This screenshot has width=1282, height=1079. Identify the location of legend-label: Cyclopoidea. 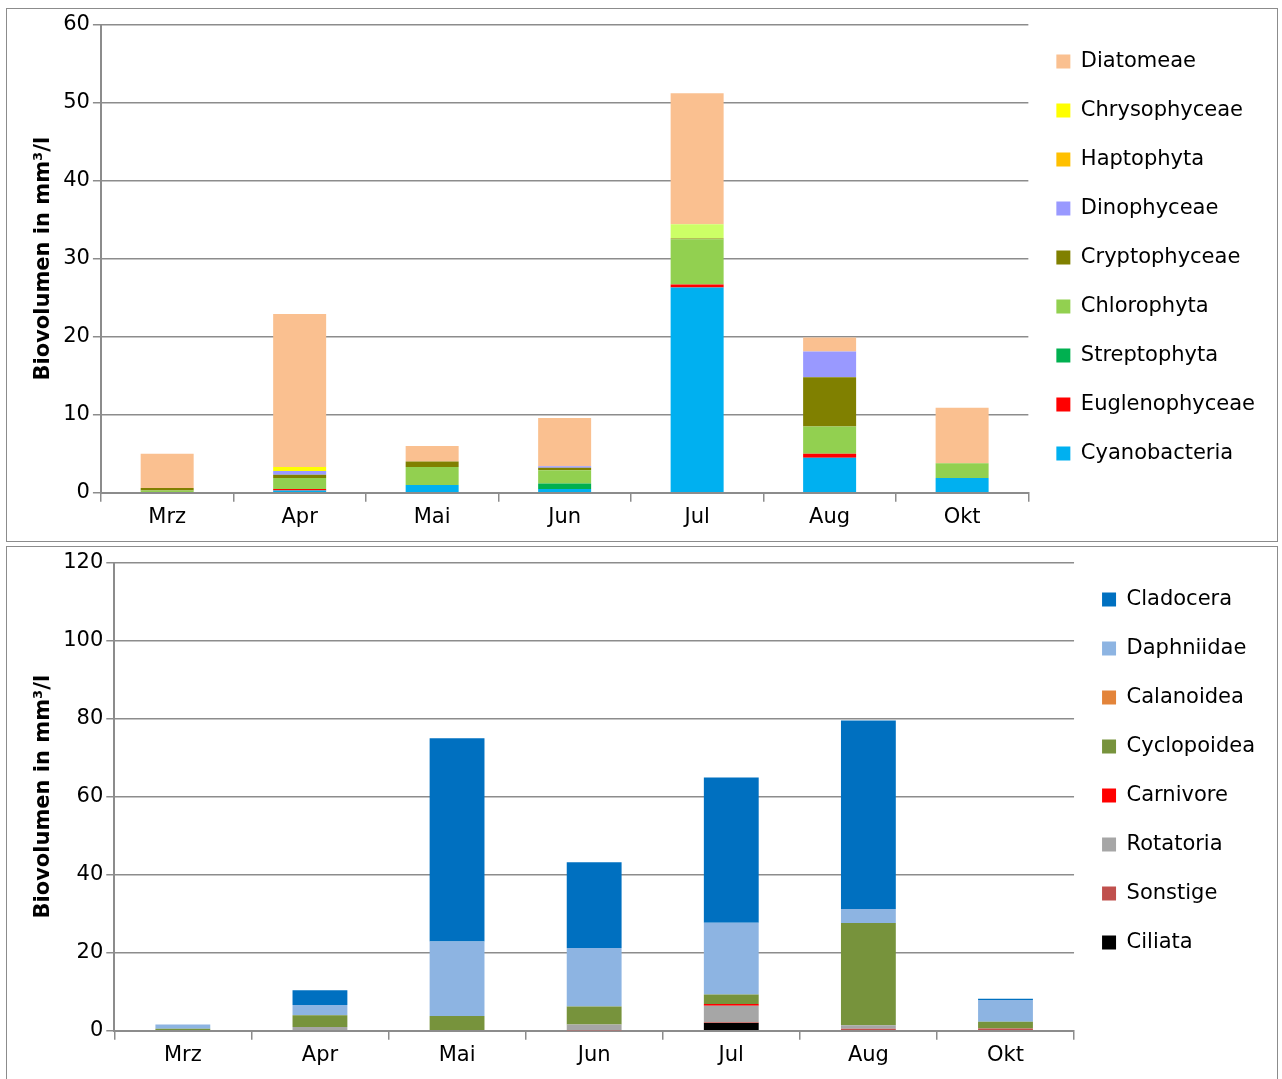
(1190, 744).